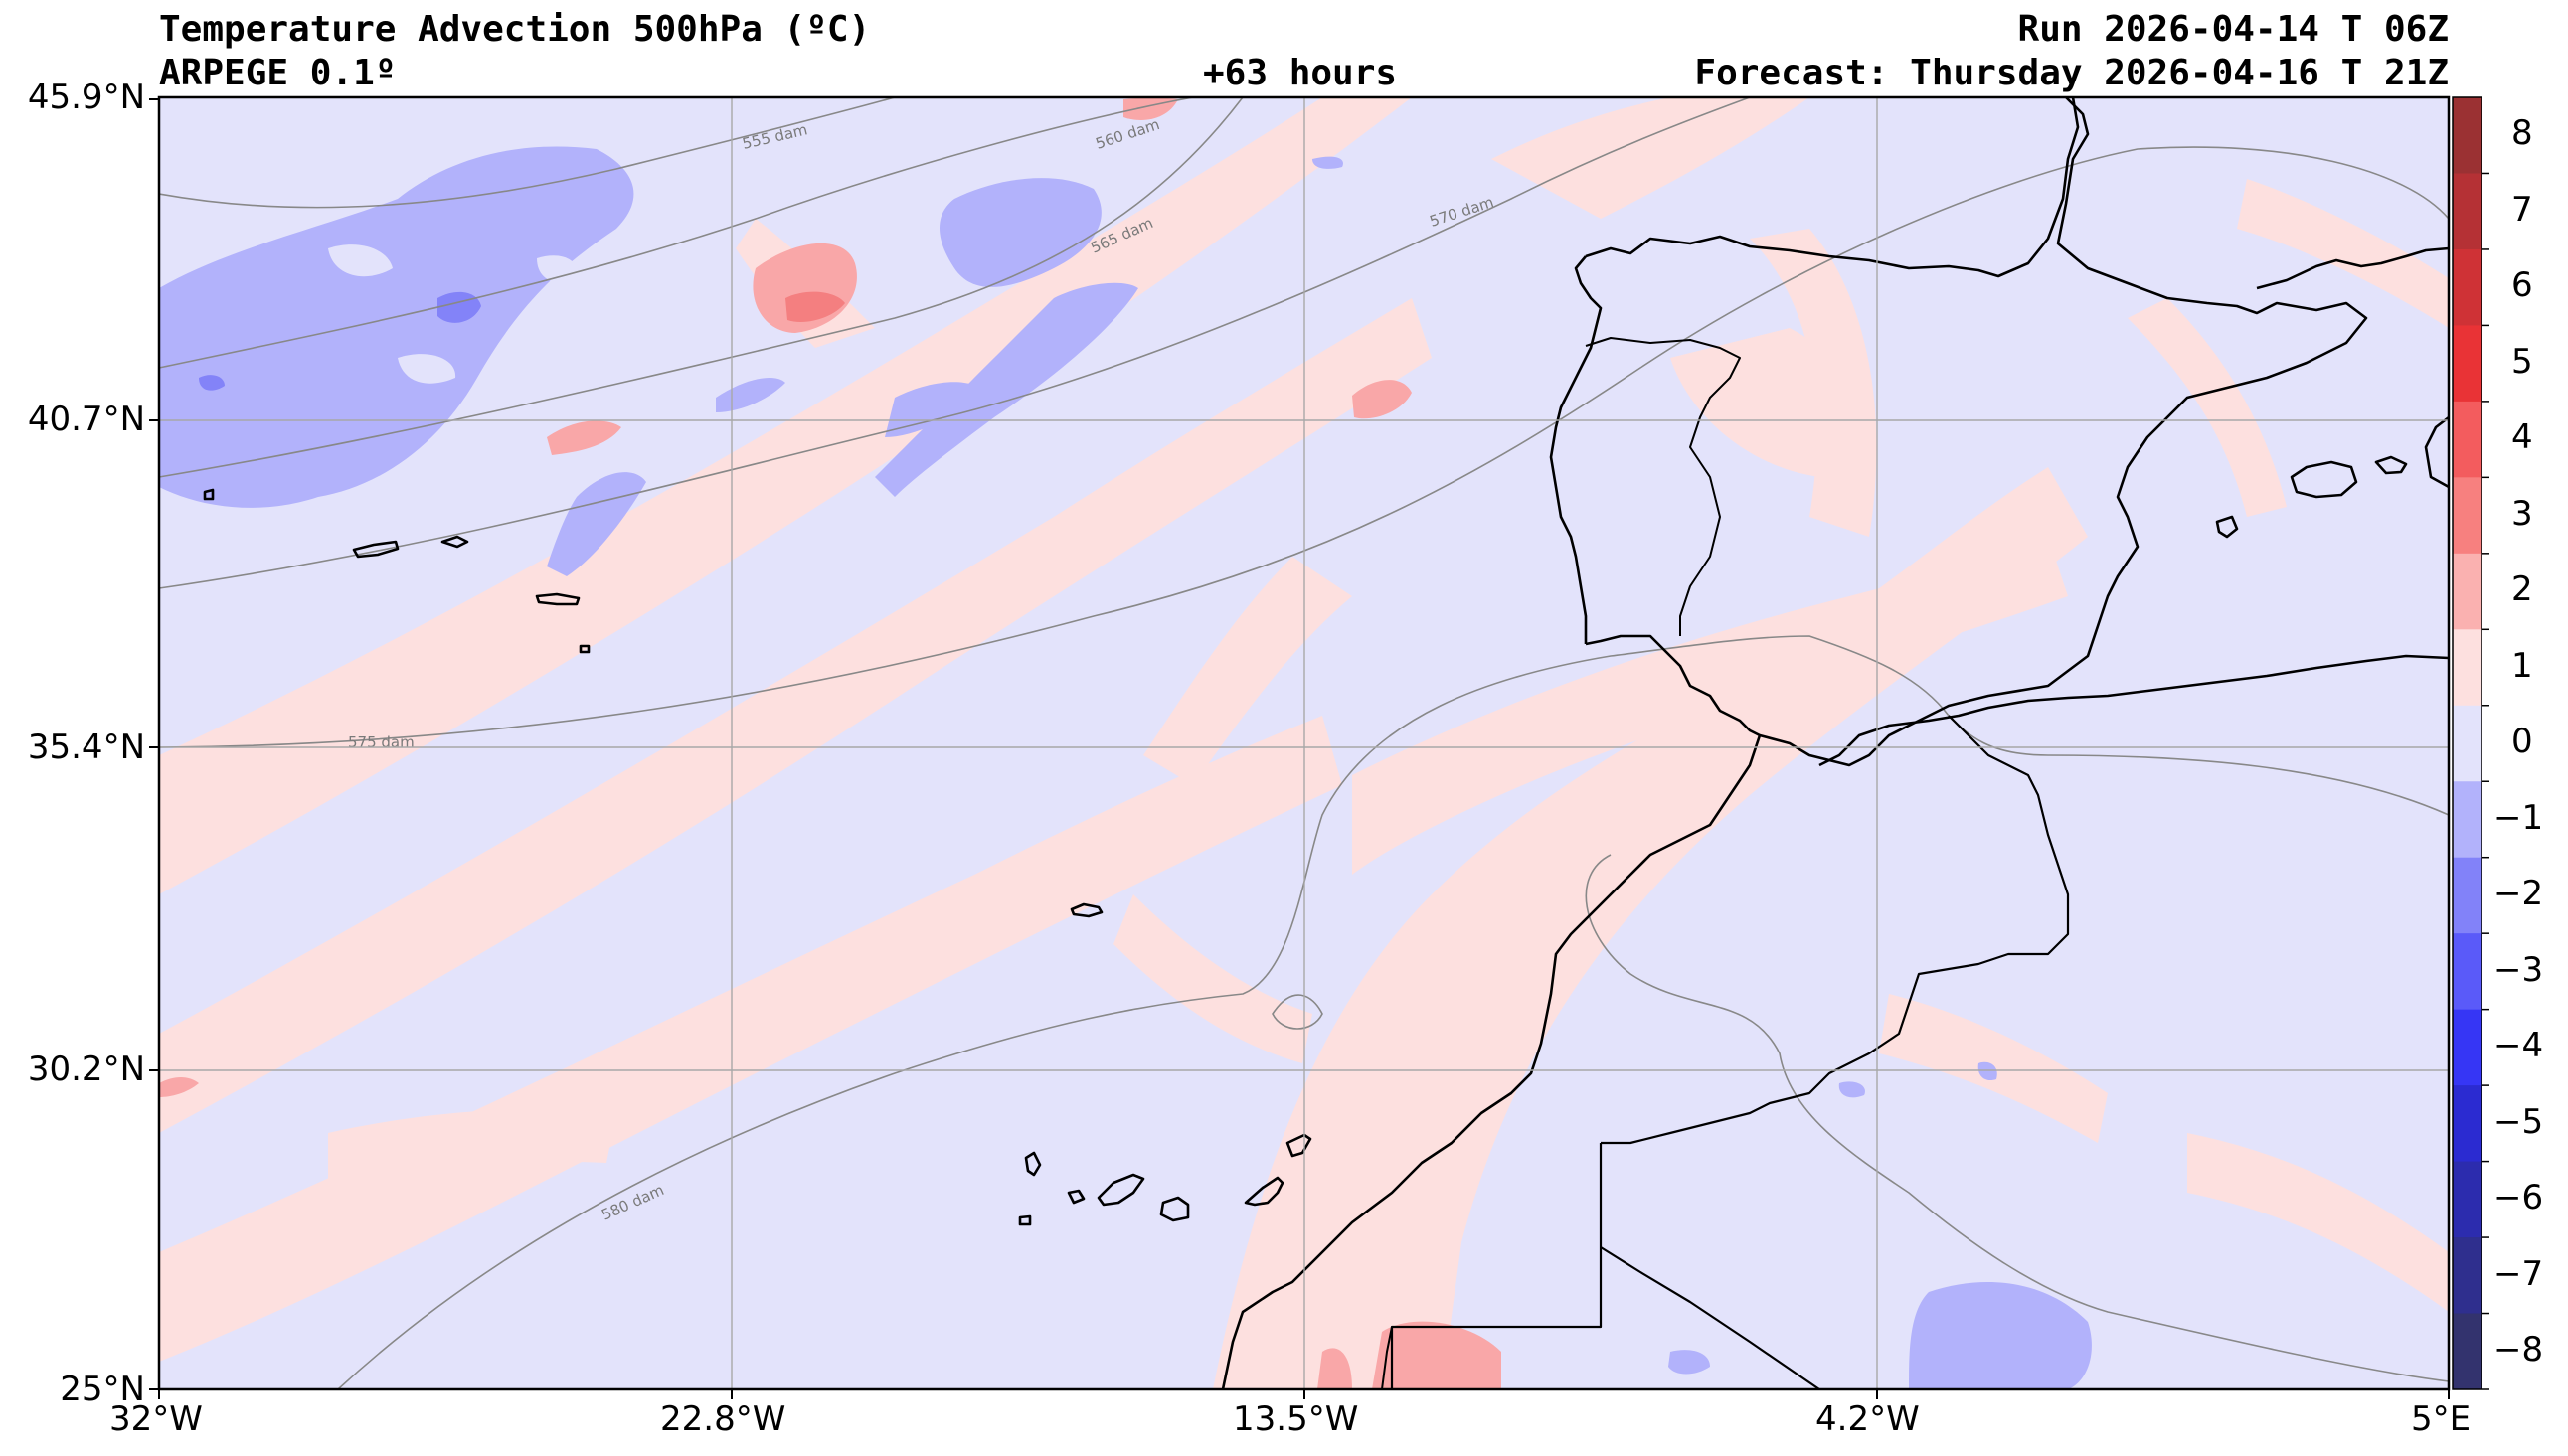 The image size is (2568, 1456). What do you see at coordinates (515, 29) in the screenshot?
I see `map-title: Temperature Advection 500hPa (ºC)` at bounding box center [515, 29].